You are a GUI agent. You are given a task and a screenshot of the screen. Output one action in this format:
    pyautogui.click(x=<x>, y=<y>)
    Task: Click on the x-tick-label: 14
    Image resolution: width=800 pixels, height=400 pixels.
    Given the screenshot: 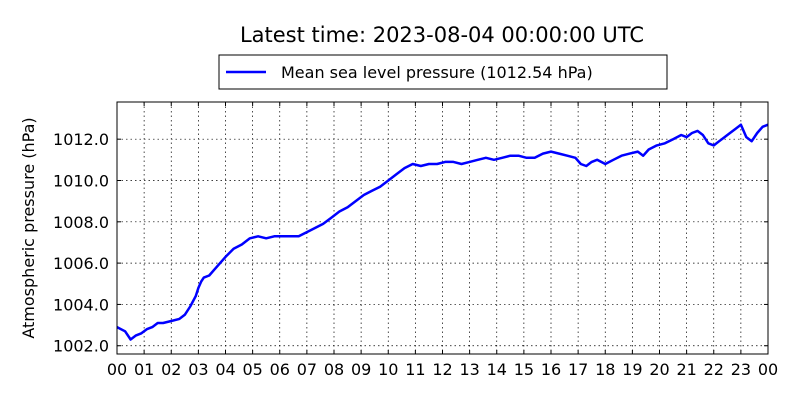 What is the action you would take?
    pyautogui.click(x=497, y=369)
    